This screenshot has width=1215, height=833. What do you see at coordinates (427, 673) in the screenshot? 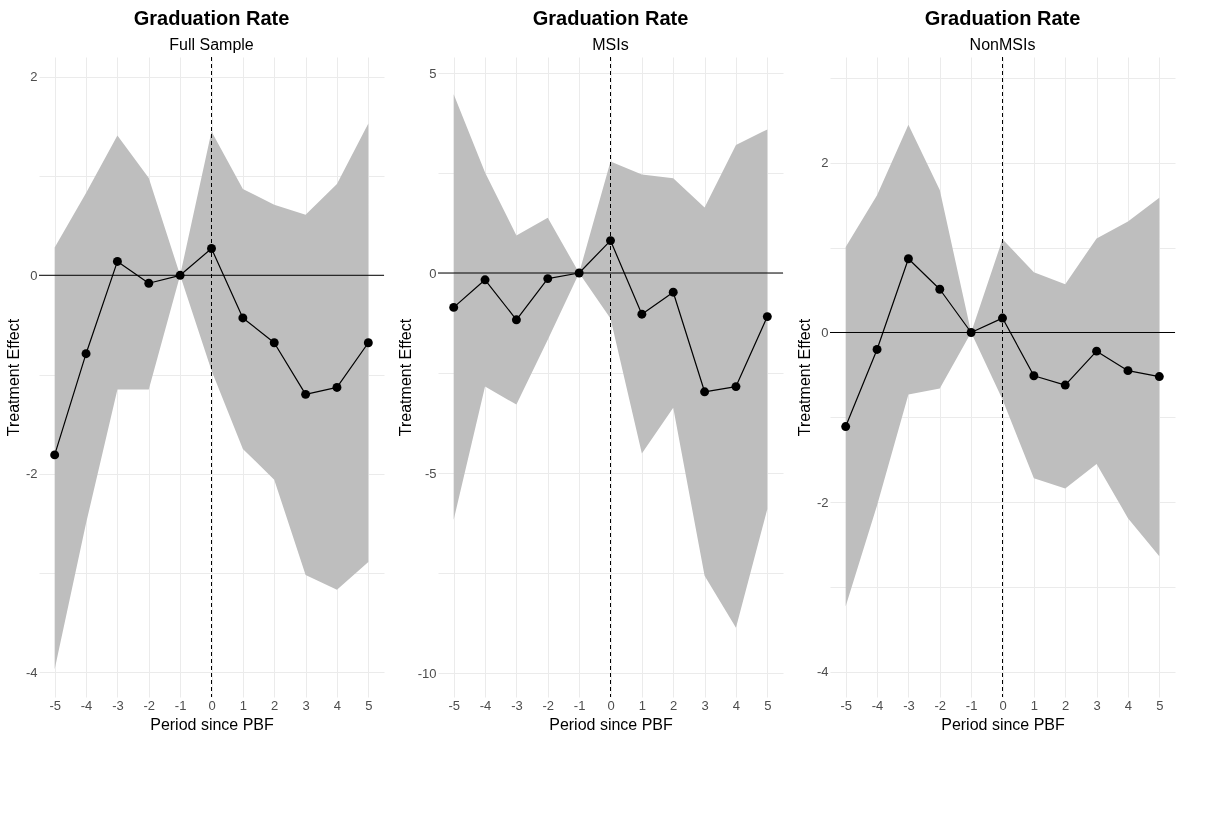
I see `y-tick-label: -10` at bounding box center [427, 673].